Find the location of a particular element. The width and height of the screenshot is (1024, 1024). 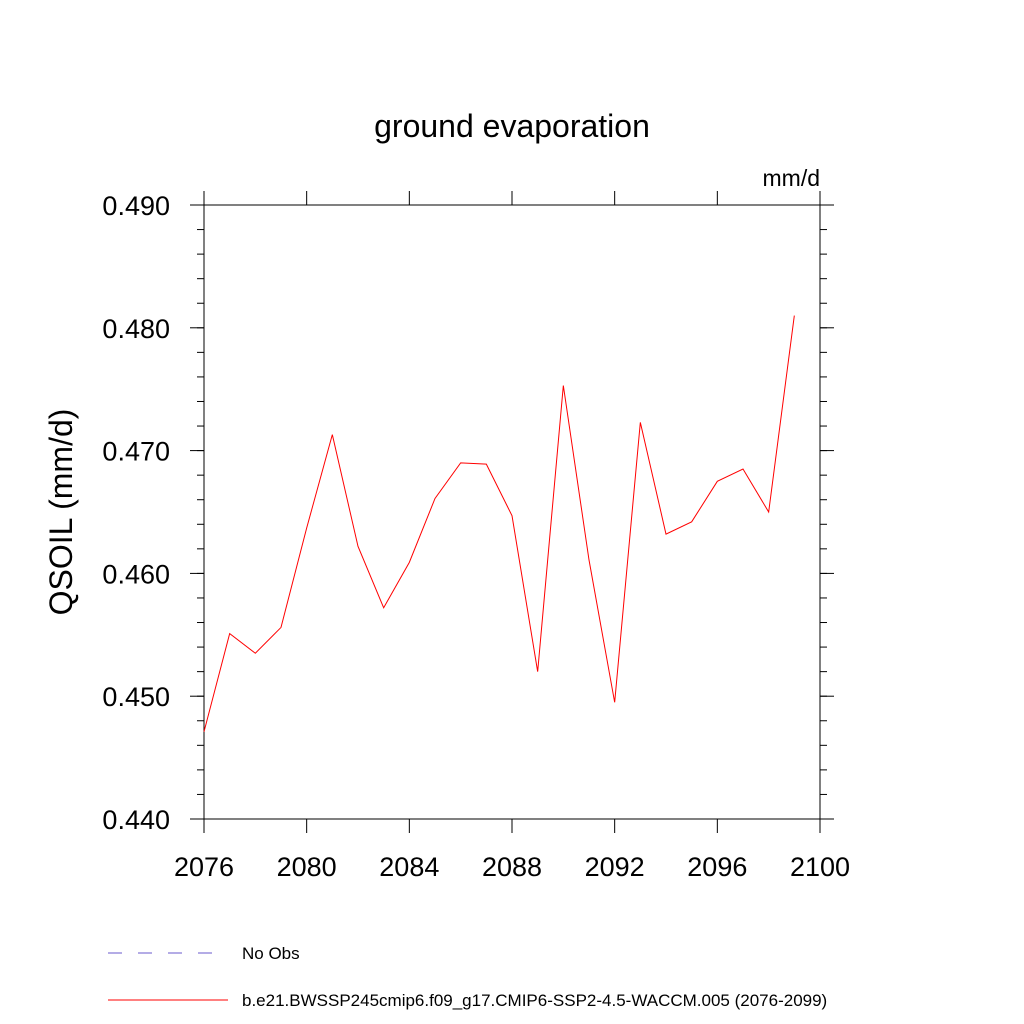

y-tick-label: 0.450 is located at coordinates (136, 697).